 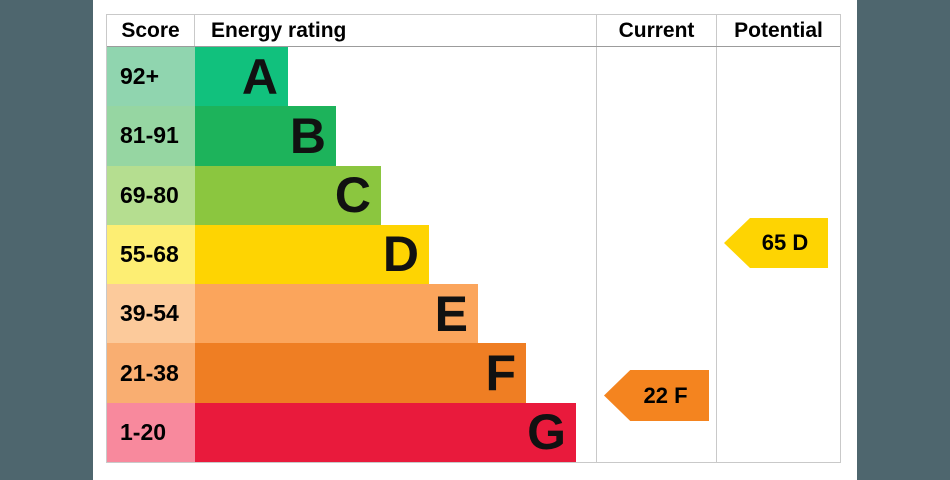 I want to click on rating-band-row: 1-20 G, so click(x=473, y=432).